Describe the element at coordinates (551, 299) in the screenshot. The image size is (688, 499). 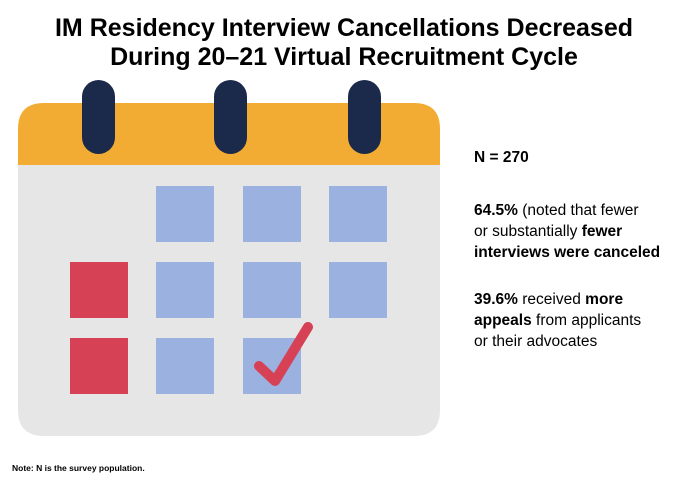
I see `stat2-text: received` at that location.